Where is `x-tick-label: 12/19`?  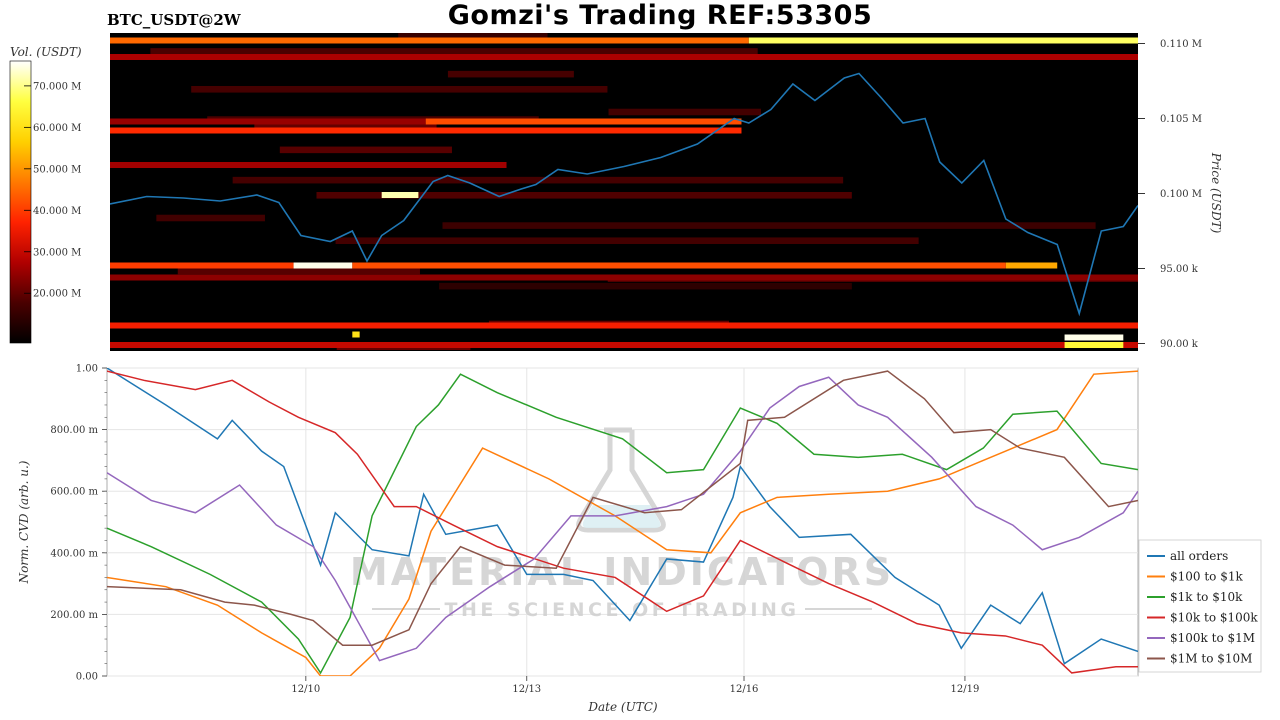
x-tick-label: 12/19 is located at coordinates (965, 689).